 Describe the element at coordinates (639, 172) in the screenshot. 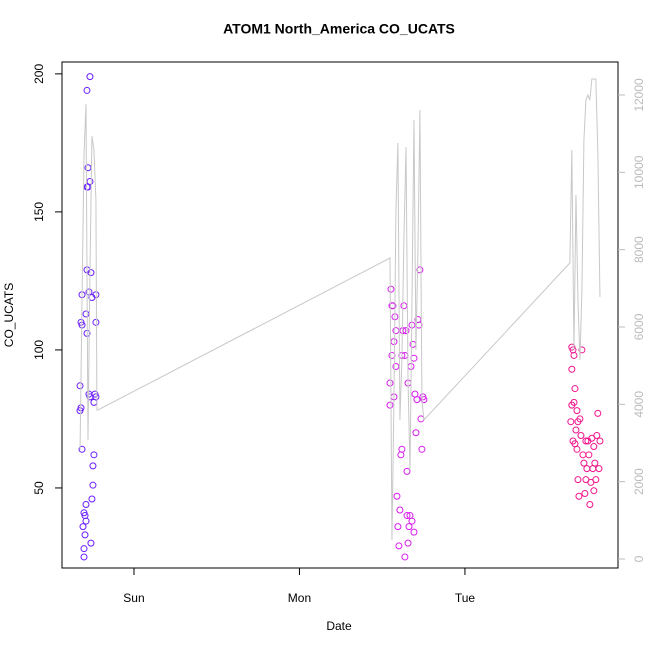

I see `y2-tick-label: 10000` at that location.